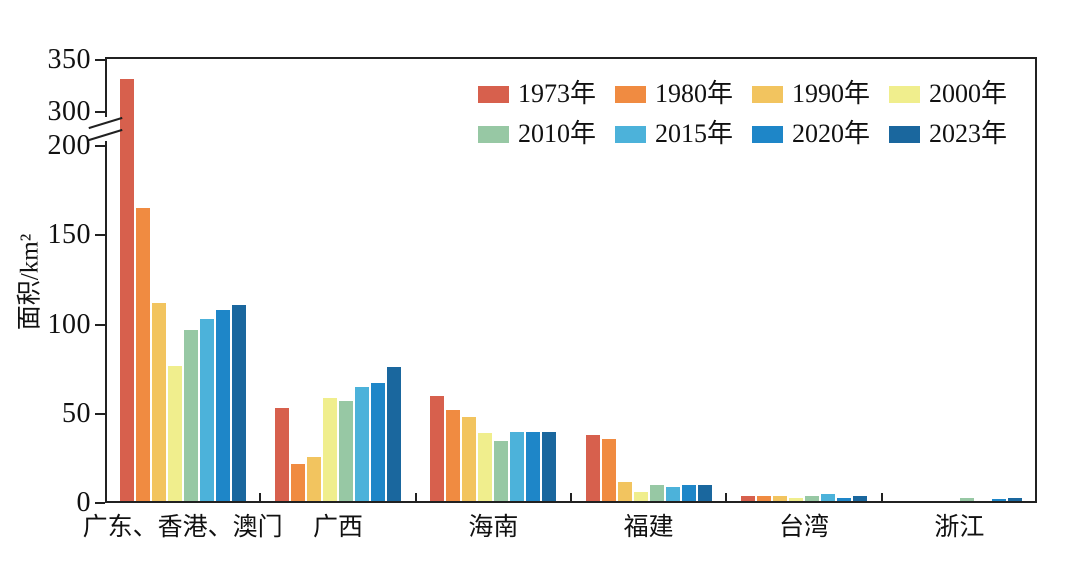 This screenshot has height=588, width=1077. I want to click on y-axis-tick-label: 0, so click(83, 502).